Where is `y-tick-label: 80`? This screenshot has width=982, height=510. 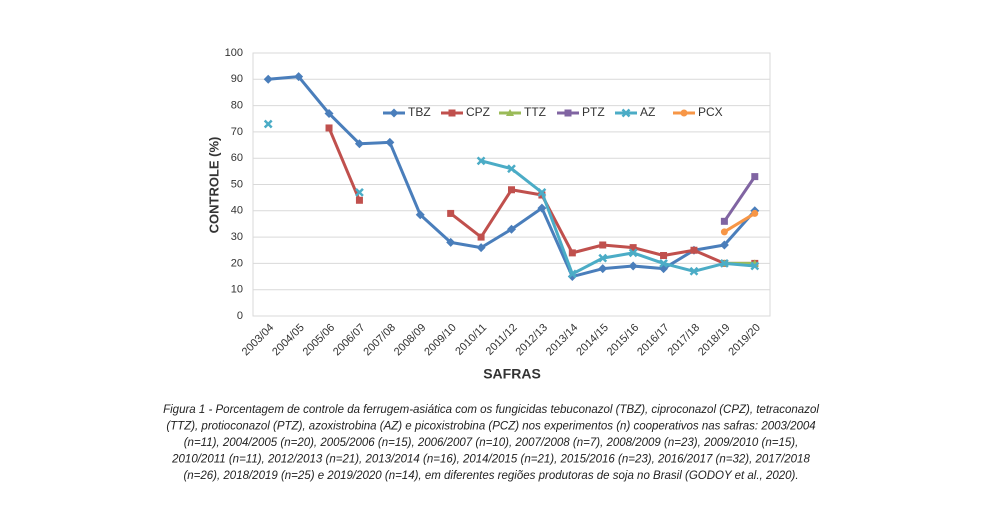 y-tick-label: 80 is located at coordinates (237, 106).